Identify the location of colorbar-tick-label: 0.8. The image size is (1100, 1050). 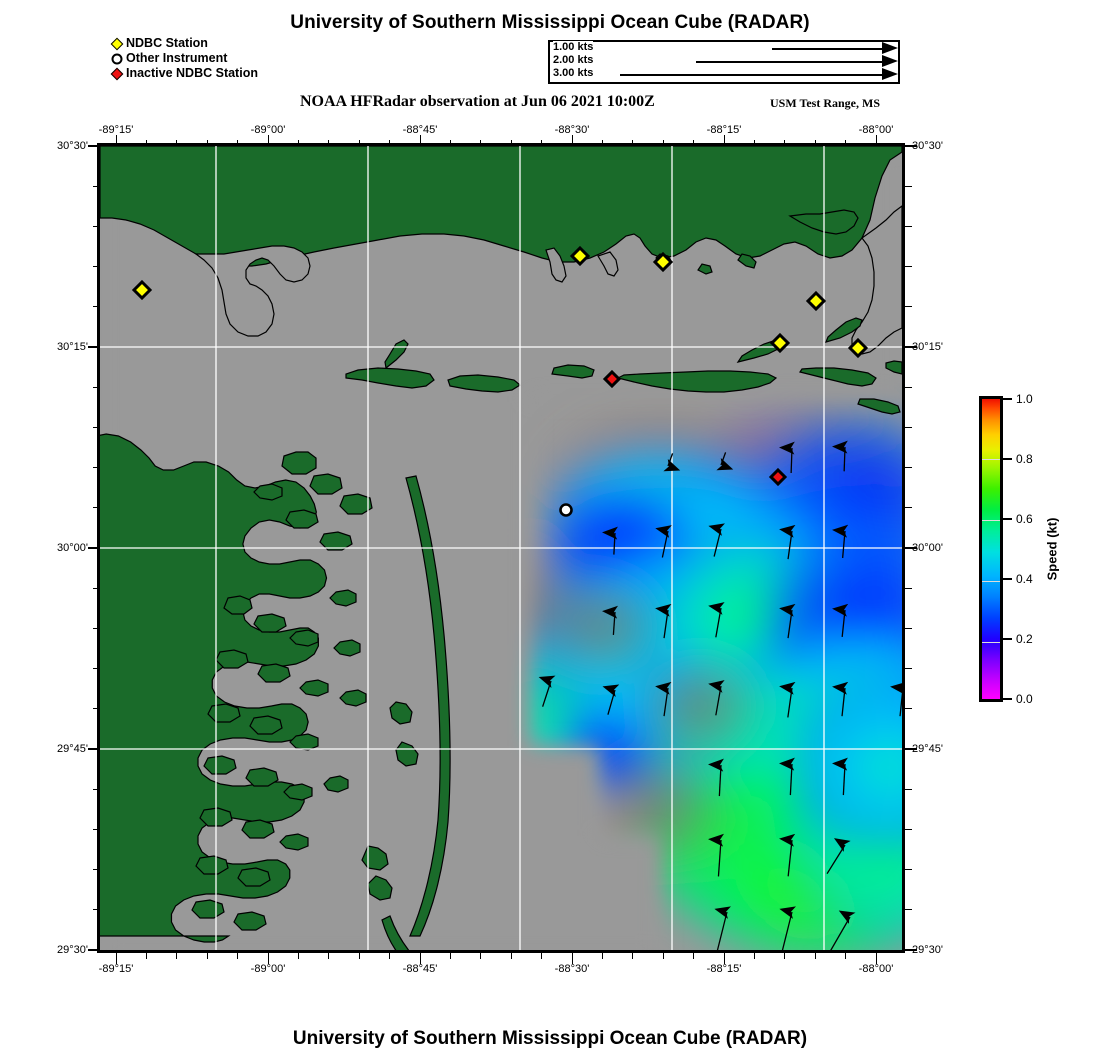
(1024, 459).